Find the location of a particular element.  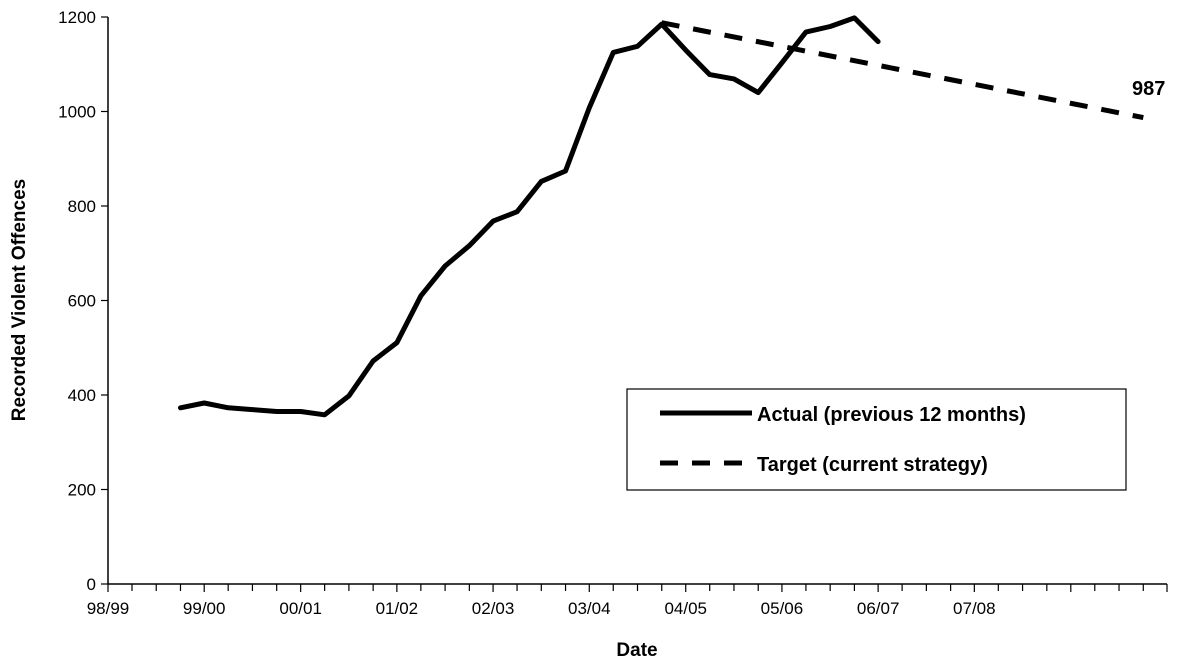

y-axis-title: Recorded Violent Offences is located at coordinates (19, 300).